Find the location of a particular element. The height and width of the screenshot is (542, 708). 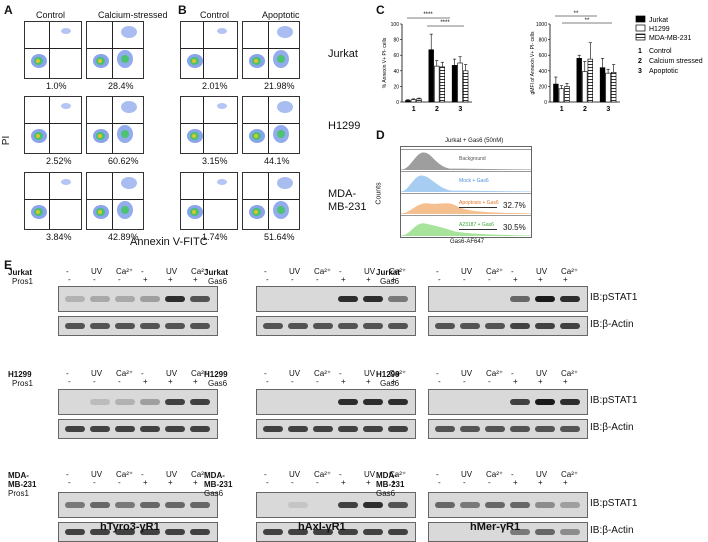

gate-marker is located at coordinates (478, 207).